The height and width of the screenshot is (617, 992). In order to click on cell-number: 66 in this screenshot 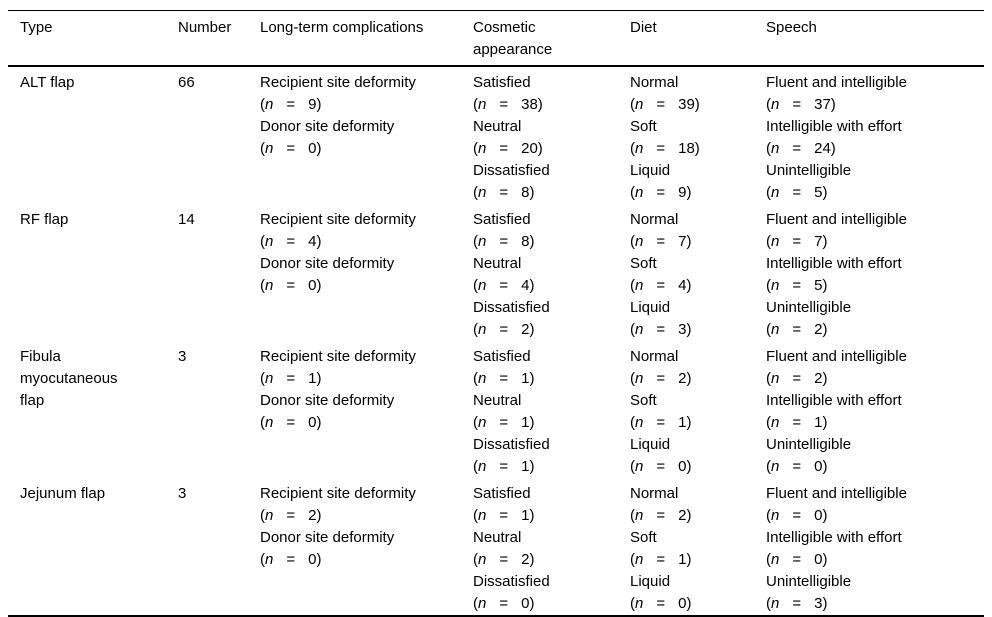, I will do `click(186, 82)`.